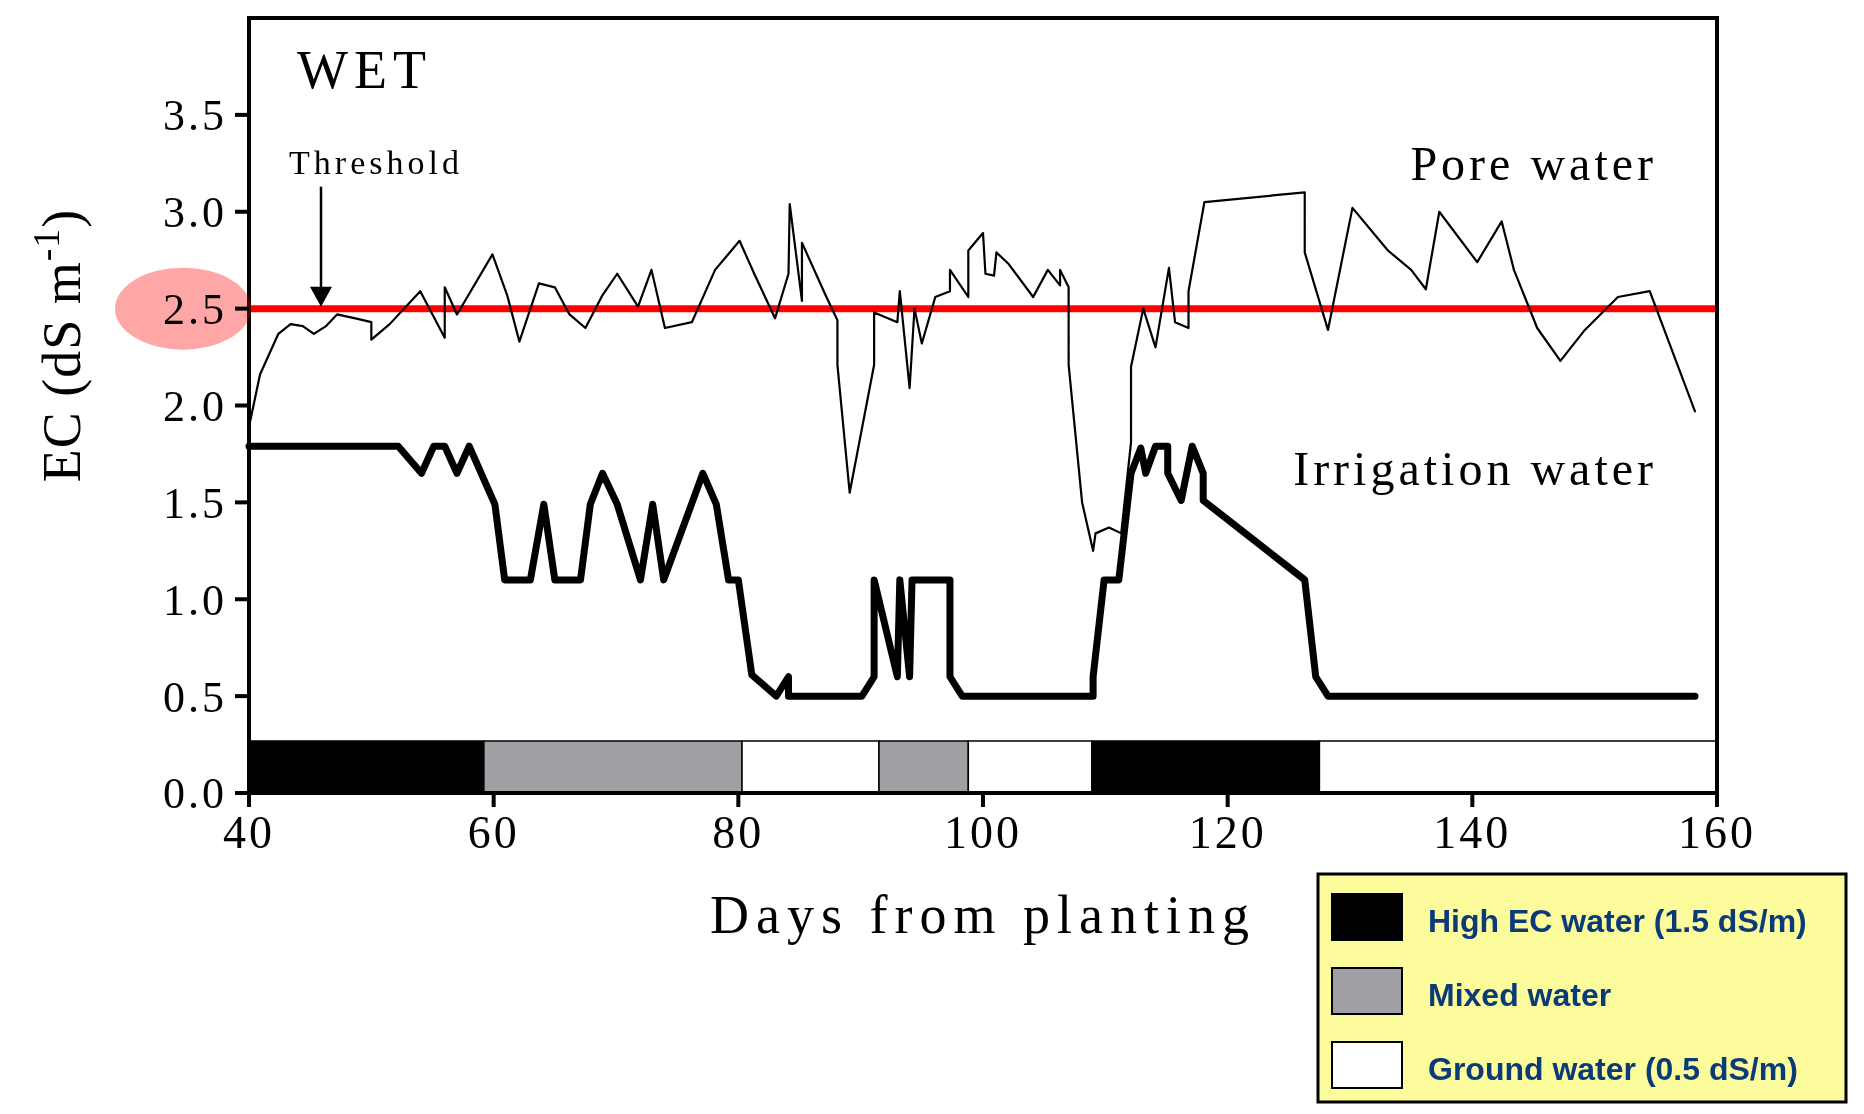 The height and width of the screenshot is (1114, 1864). What do you see at coordinates (983, 915) in the screenshot?
I see `x-axis-title: Days from planting` at bounding box center [983, 915].